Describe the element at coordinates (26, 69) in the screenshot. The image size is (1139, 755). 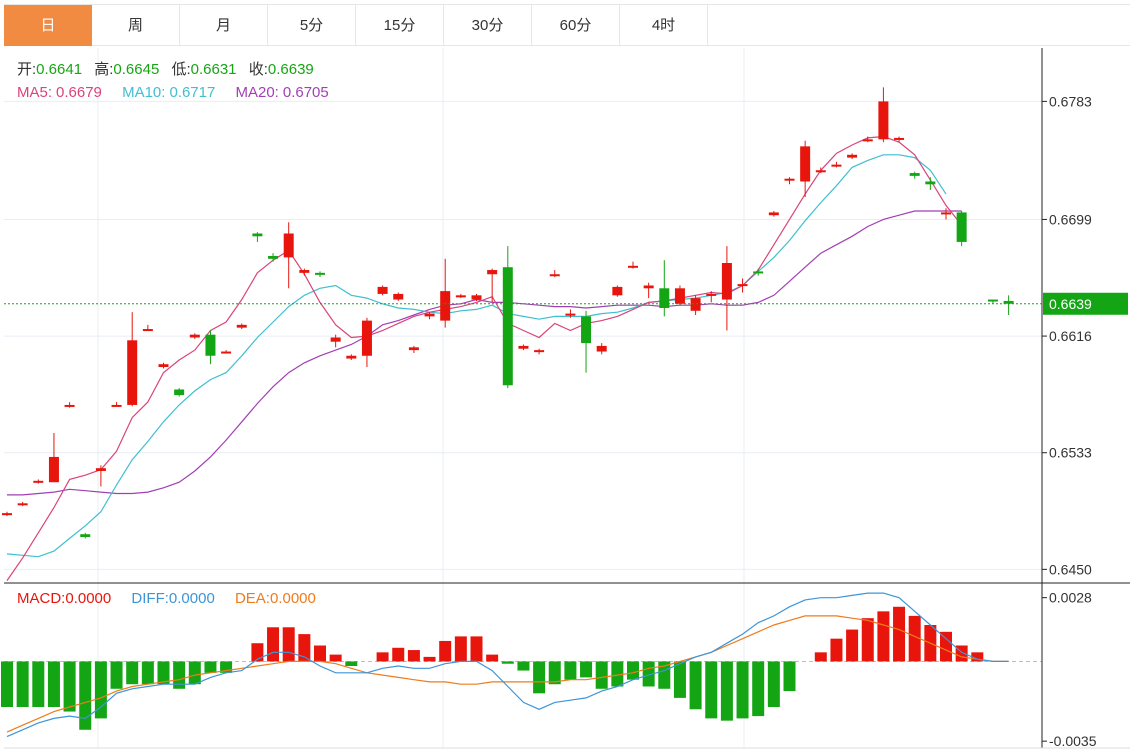
I see `open-label: 开:` at that location.